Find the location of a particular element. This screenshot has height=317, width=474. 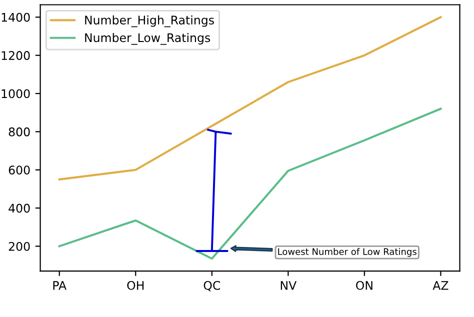

x-tick-label: QC is located at coordinates (212, 286).